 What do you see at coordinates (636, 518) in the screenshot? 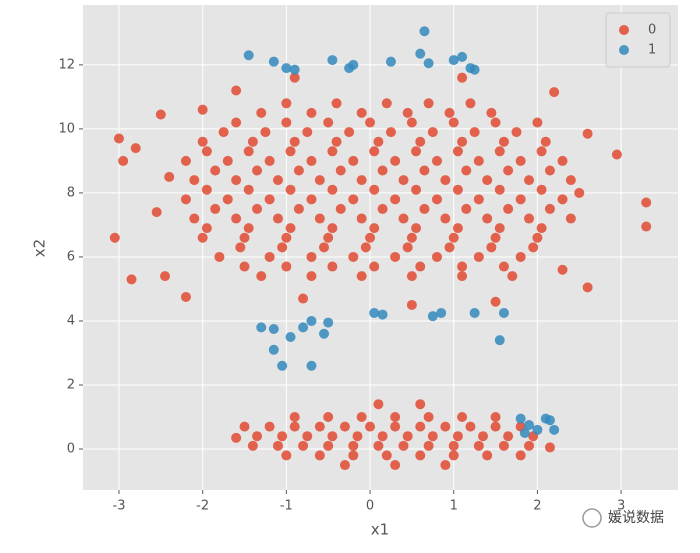
I see `watermark-text: 媛说数据` at bounding box center [636, 518].